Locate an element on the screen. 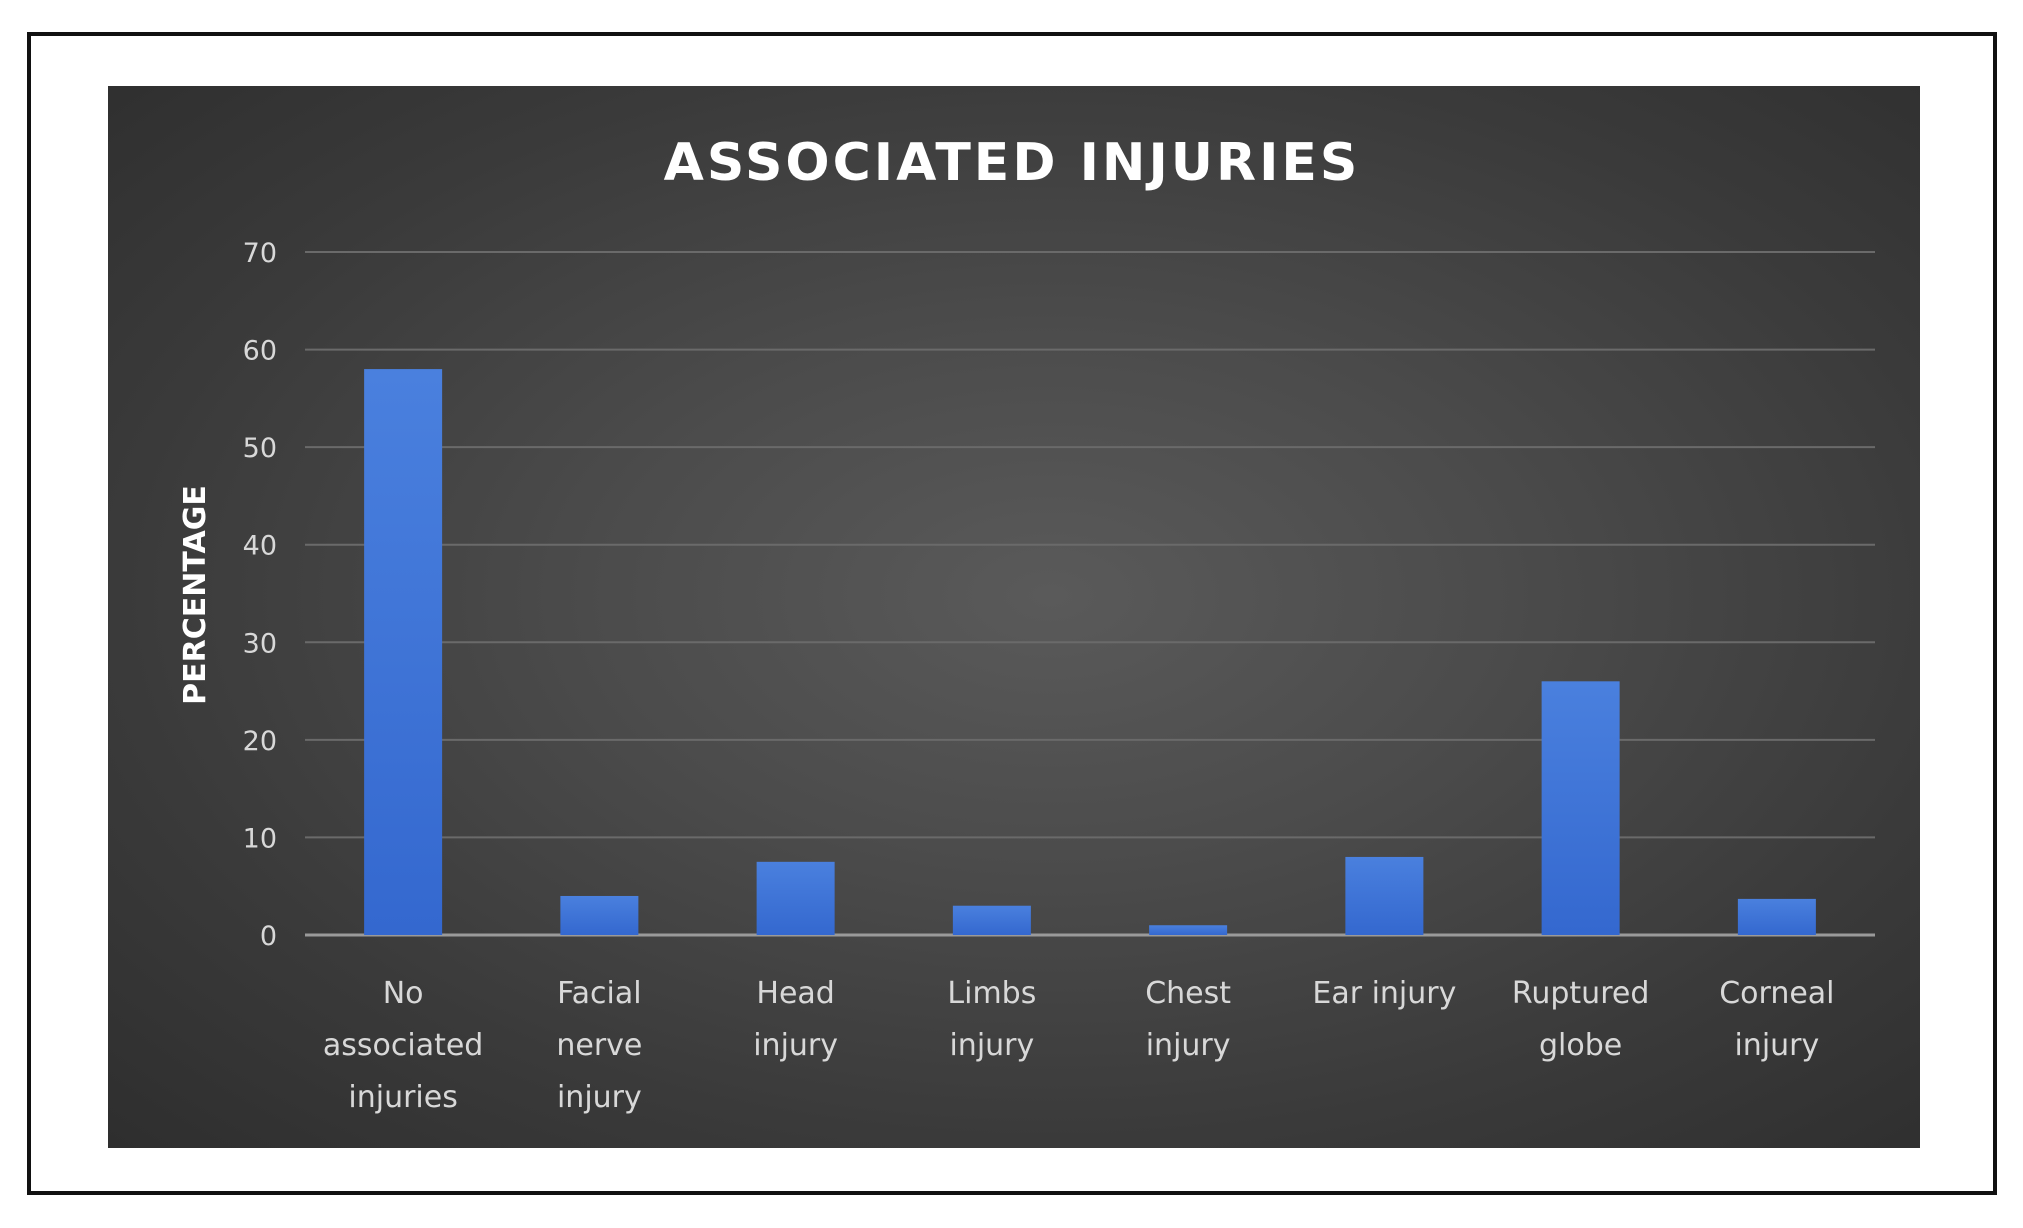 The width and height of the screenshot is (2023, 1228). y-tick-label: 30 is located at coordinates (260, 643).